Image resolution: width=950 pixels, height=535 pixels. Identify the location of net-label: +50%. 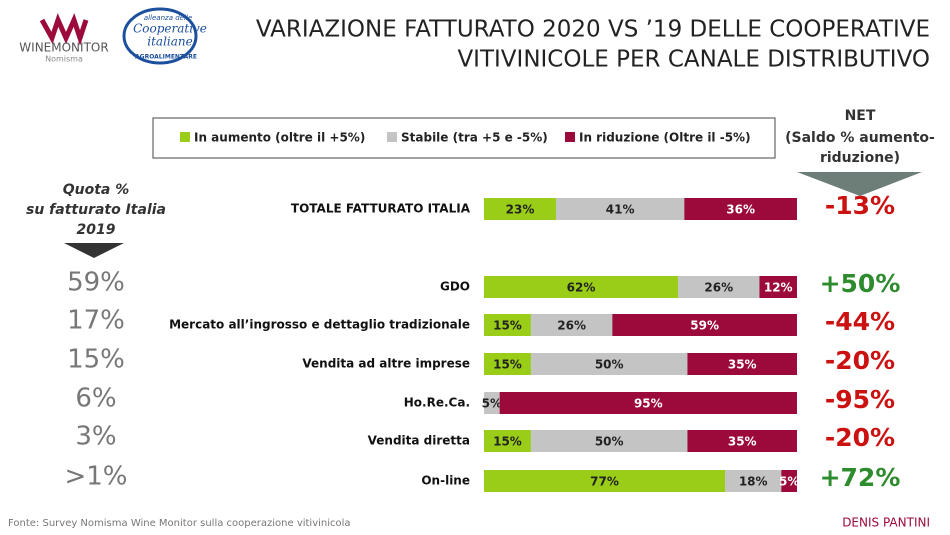
(860, 283).